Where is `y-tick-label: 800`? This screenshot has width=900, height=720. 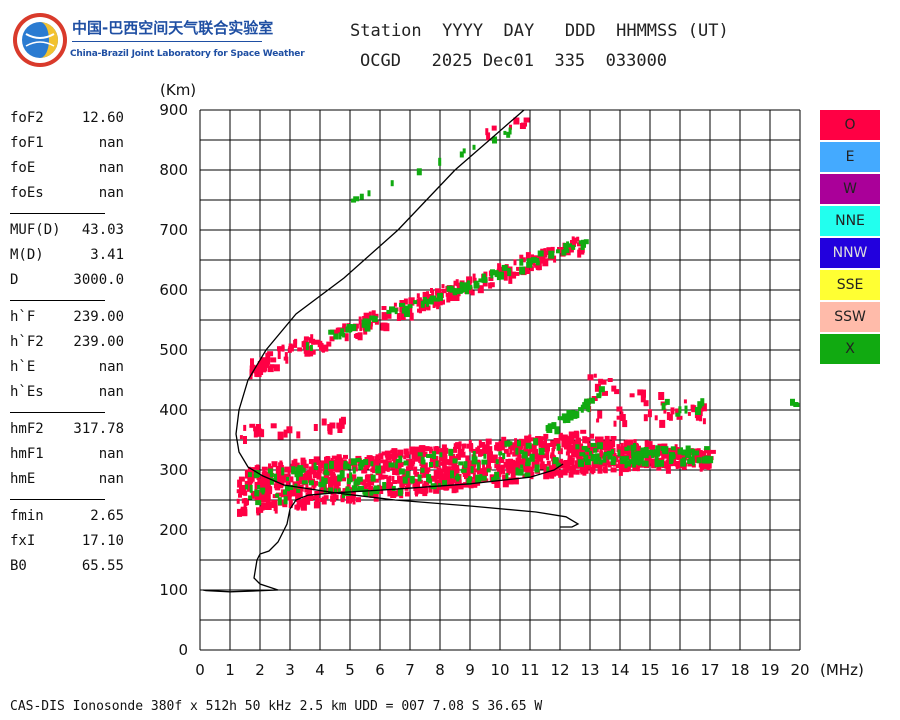
y-tick-label: 800 is located at coordinates (173, 170).